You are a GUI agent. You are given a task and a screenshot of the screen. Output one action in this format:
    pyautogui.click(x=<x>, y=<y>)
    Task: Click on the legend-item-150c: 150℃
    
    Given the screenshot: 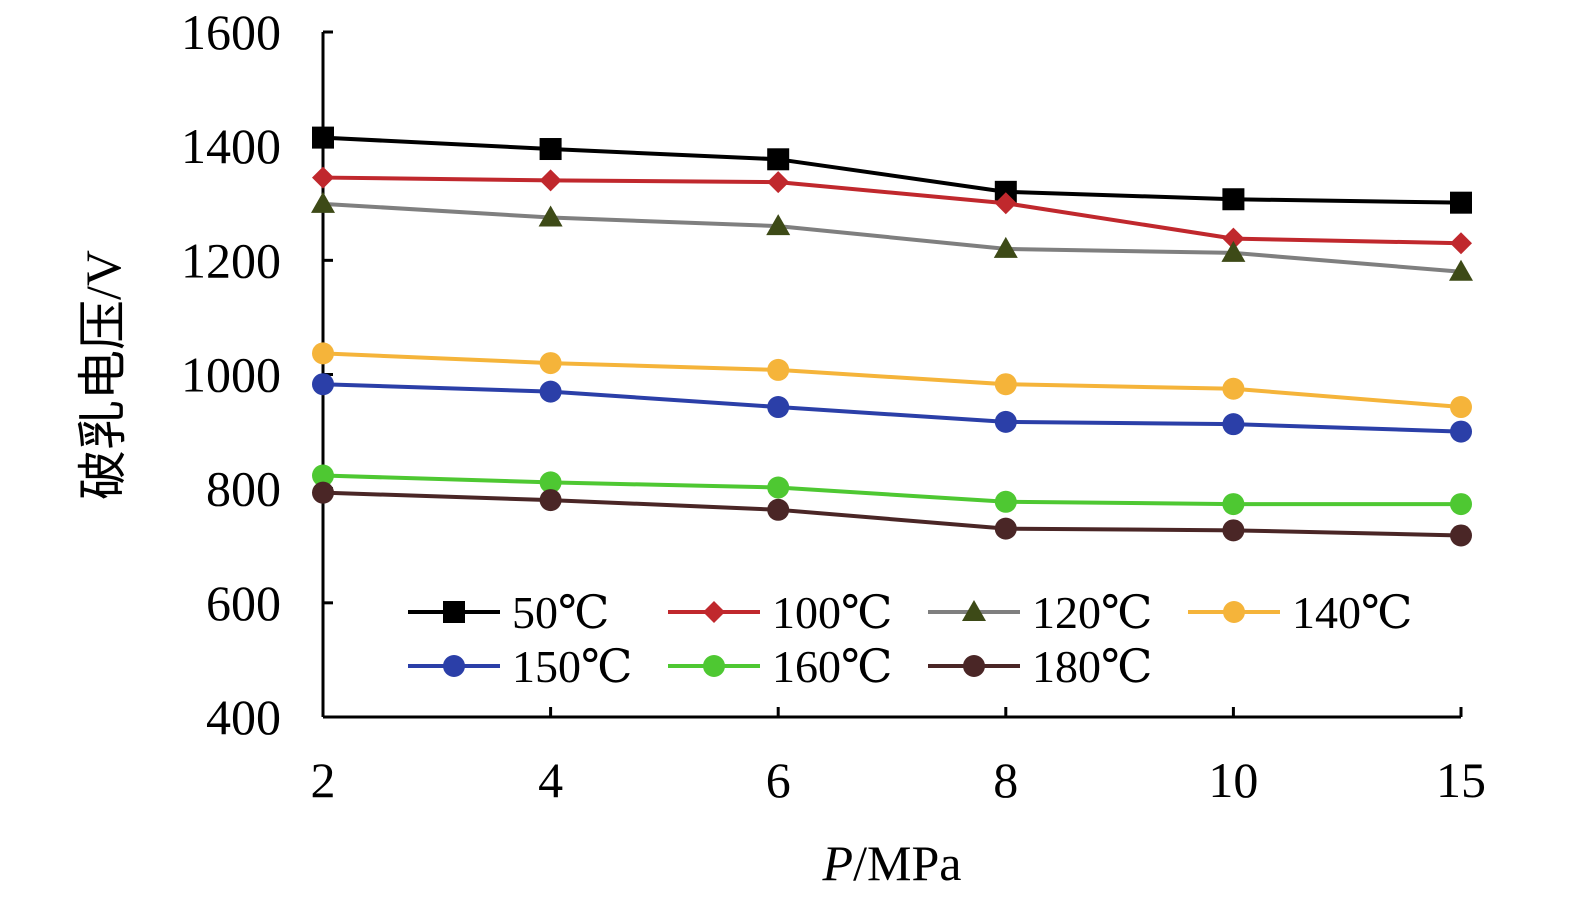 What is the action you would take?
    pyautogui.click(x=520, y=666)
    